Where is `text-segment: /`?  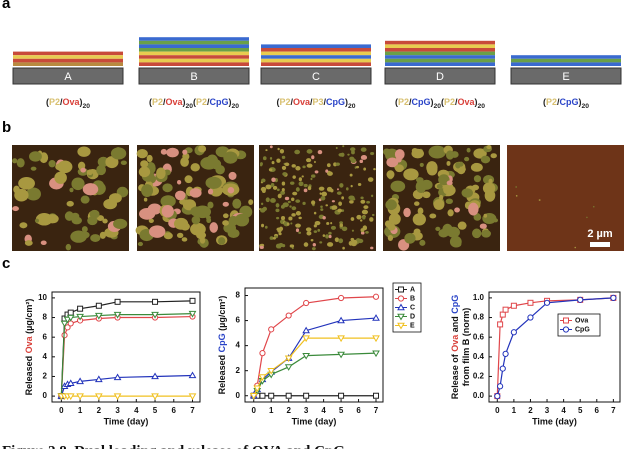 text-segment: / is located at coordinates (61, 102).